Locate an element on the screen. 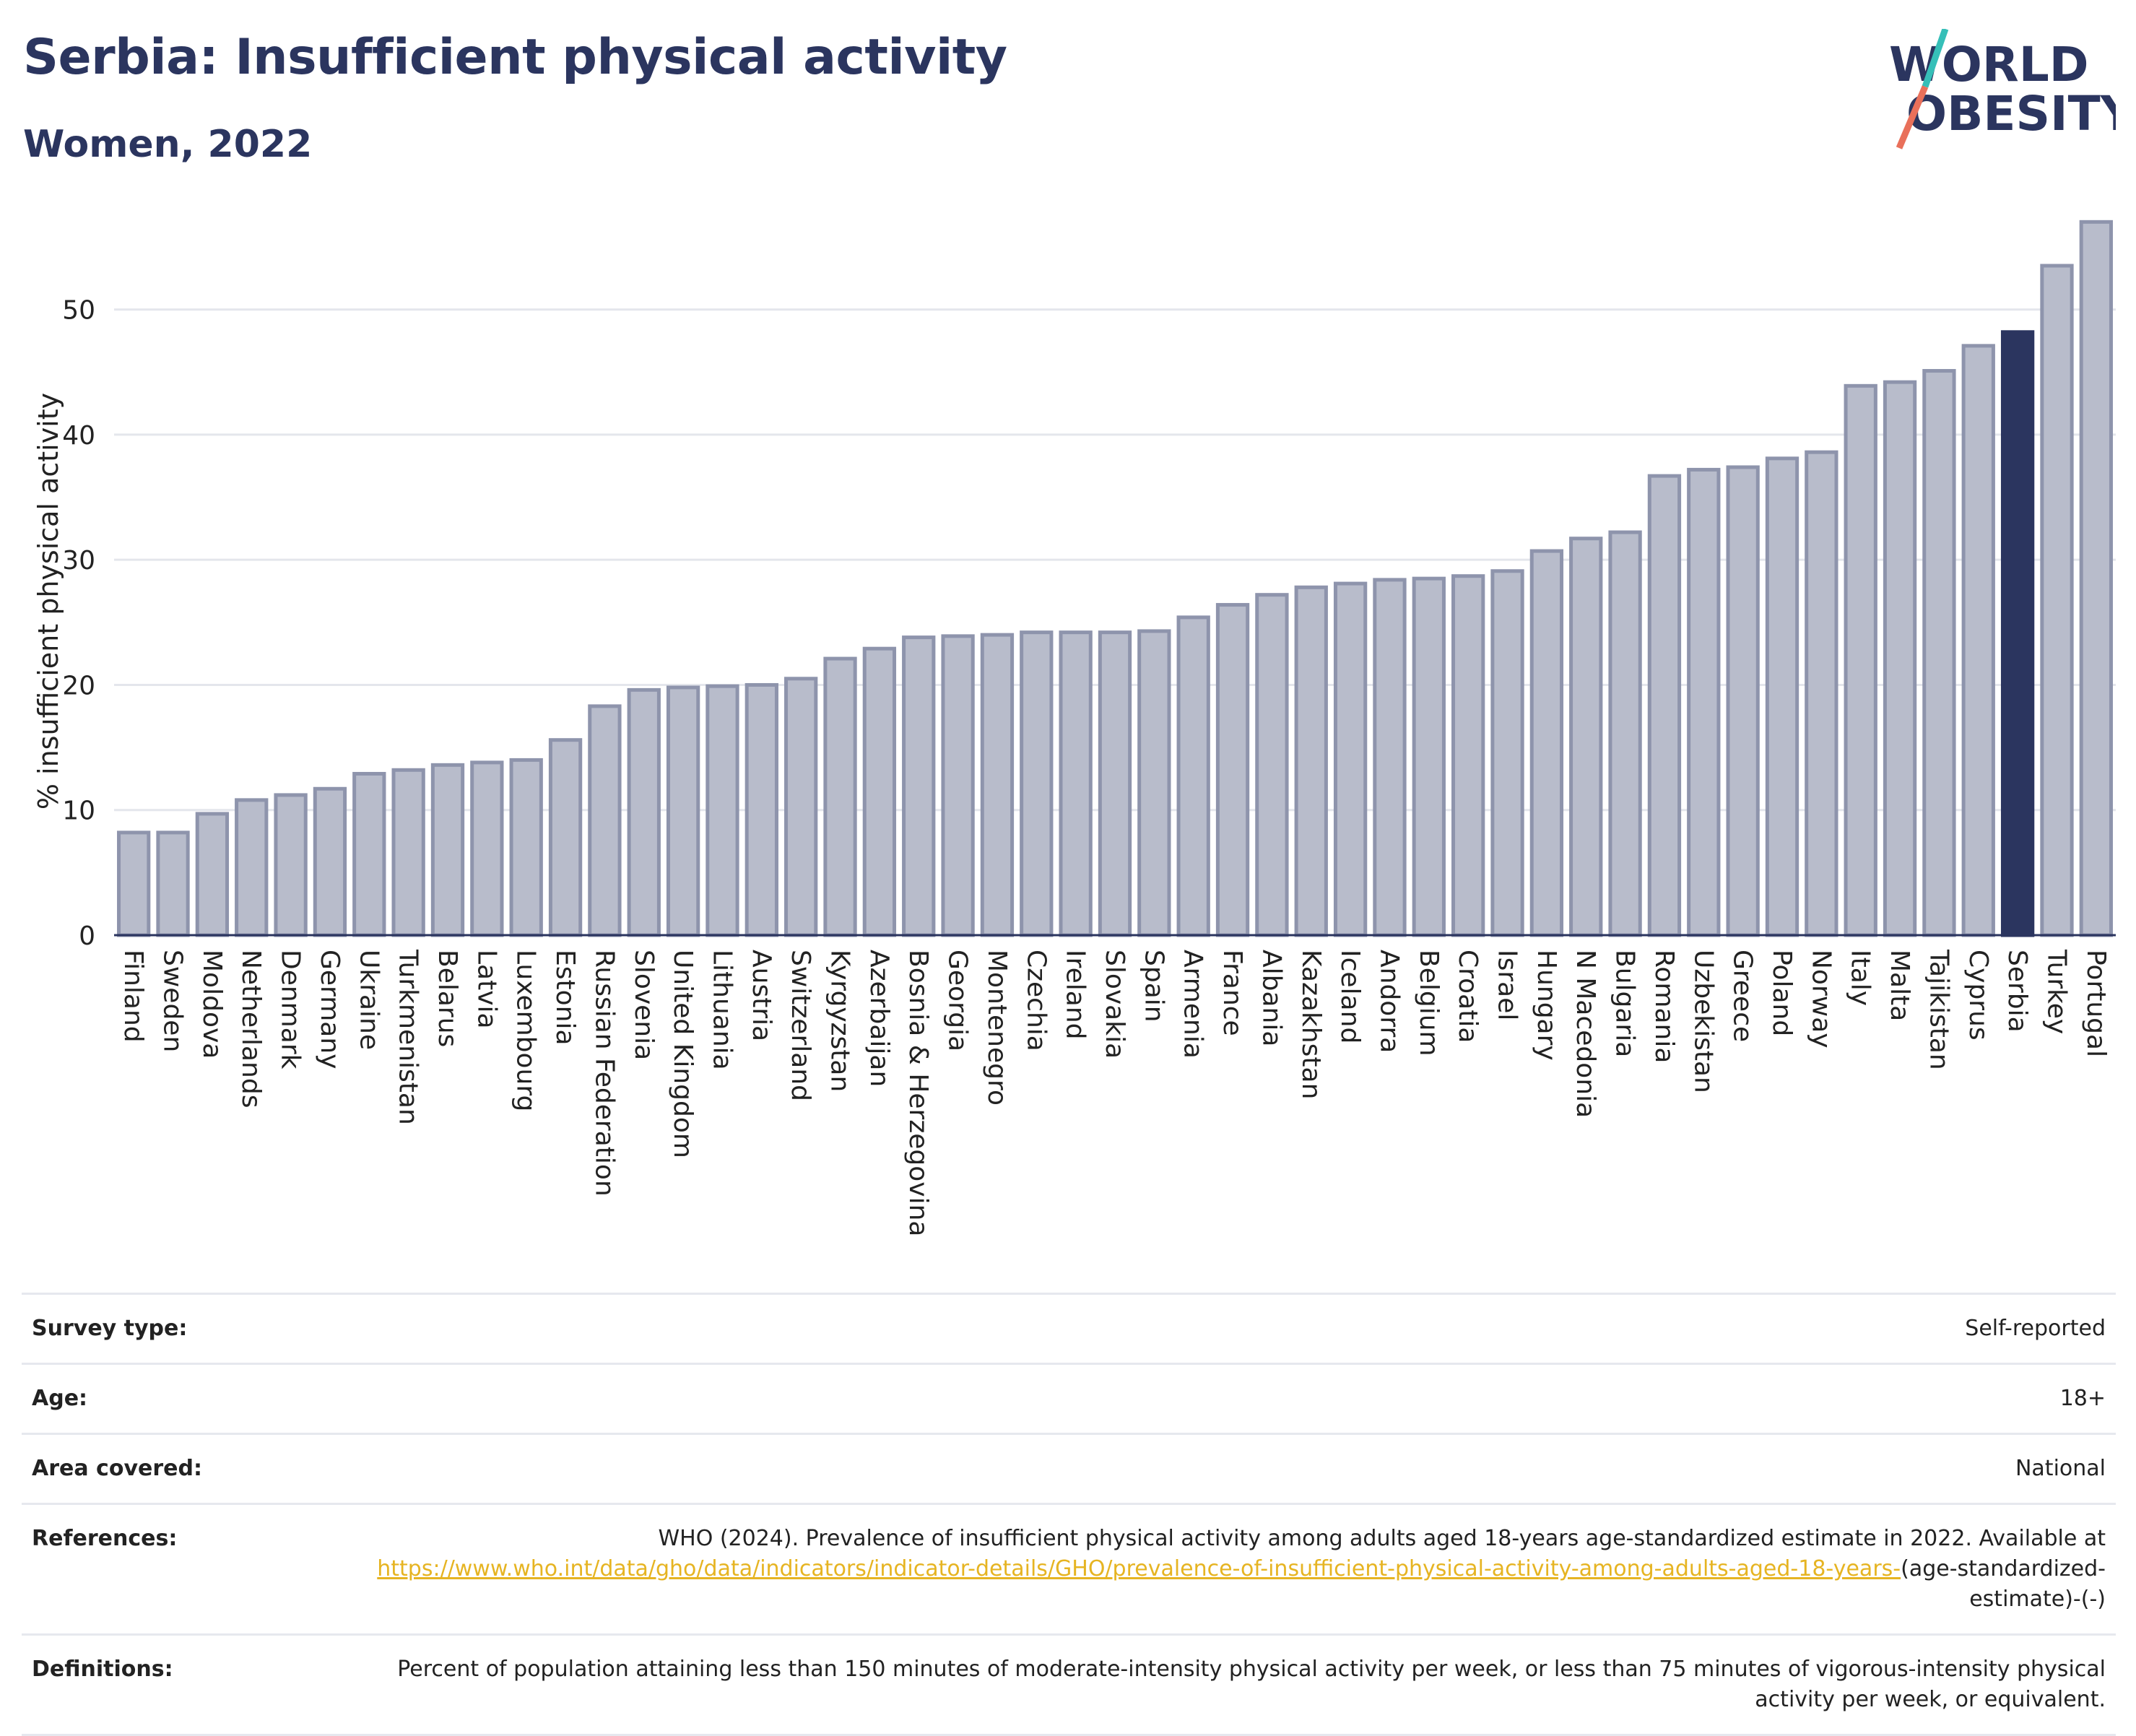 The image size is (2136, 1736). age-value: 18+ is located at coordinates (2083, 1398).